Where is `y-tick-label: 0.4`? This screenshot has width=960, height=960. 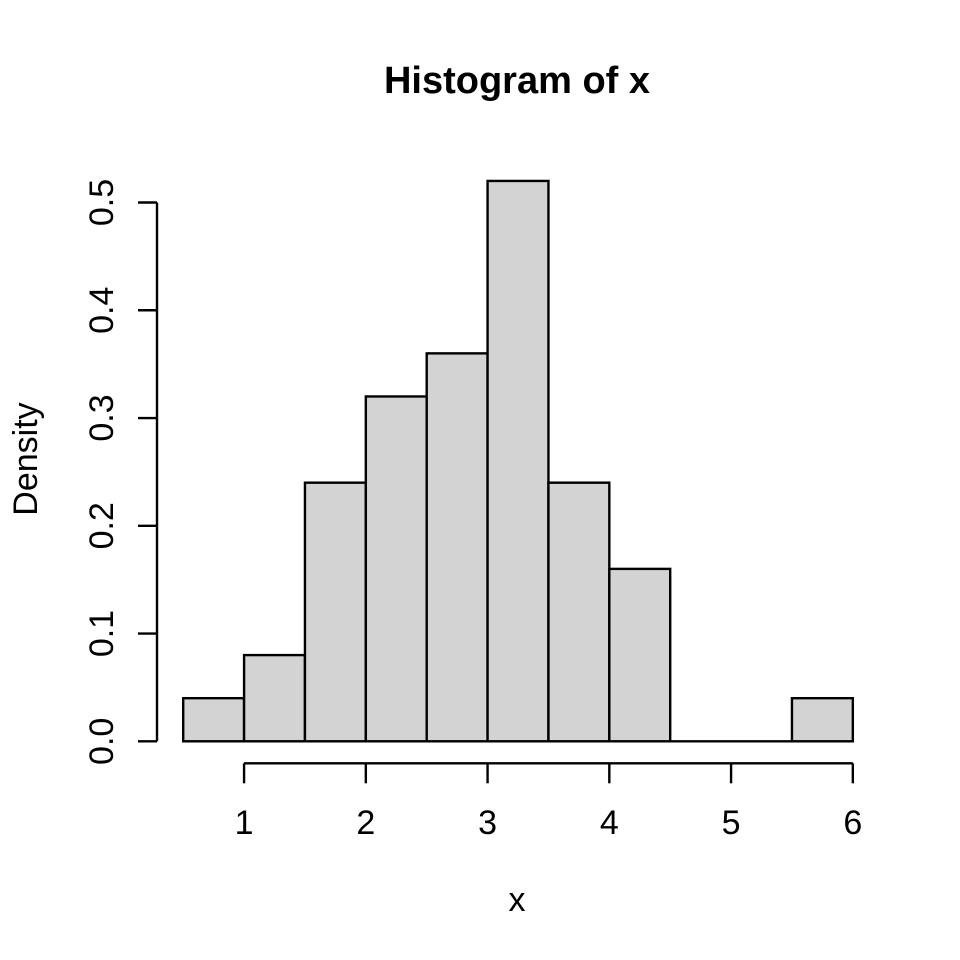 y-tick-label: 0.4 is located at coordinates (102, 310).